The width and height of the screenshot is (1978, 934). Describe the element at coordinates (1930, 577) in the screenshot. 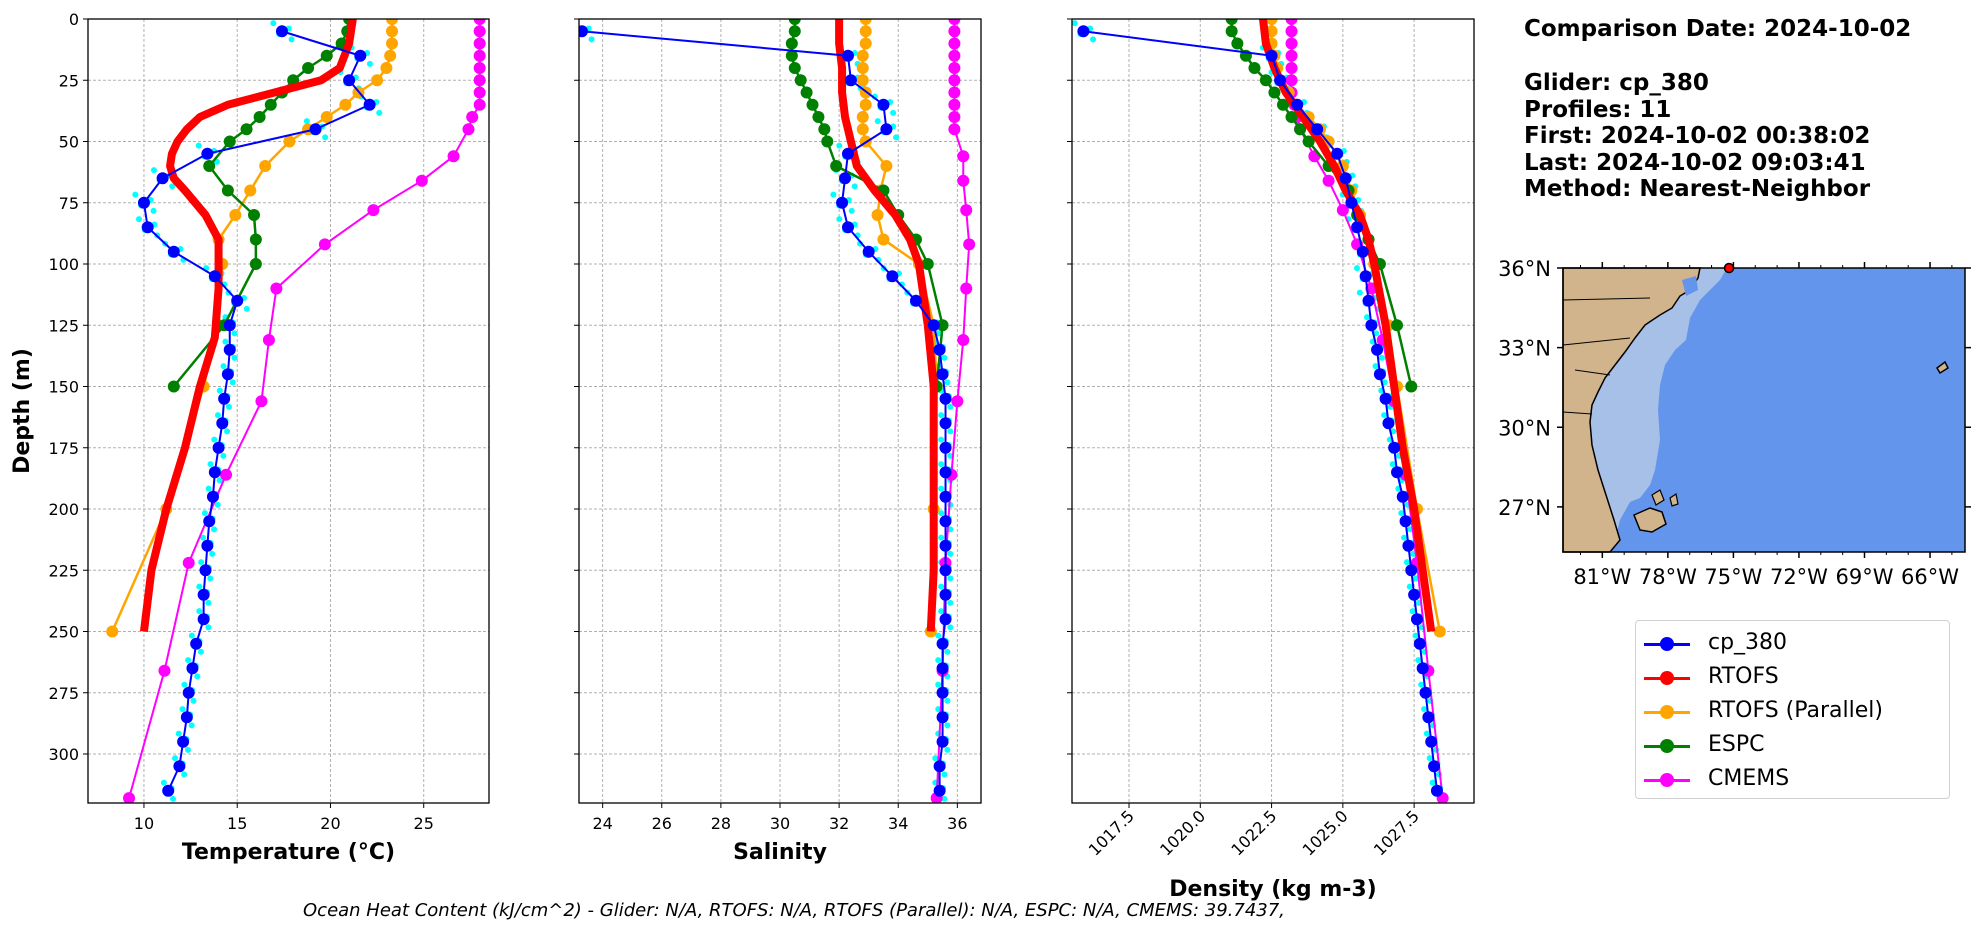

I see `map-lon-label: 66°W` at that location.